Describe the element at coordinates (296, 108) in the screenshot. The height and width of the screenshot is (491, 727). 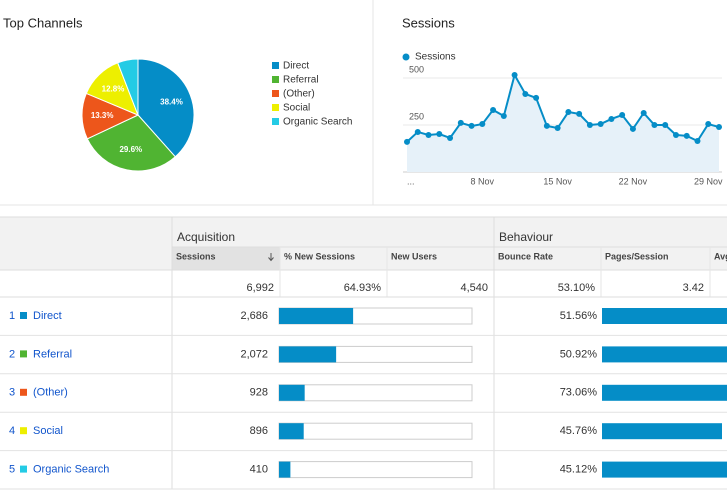
I see `legend-label: Social` at that location.